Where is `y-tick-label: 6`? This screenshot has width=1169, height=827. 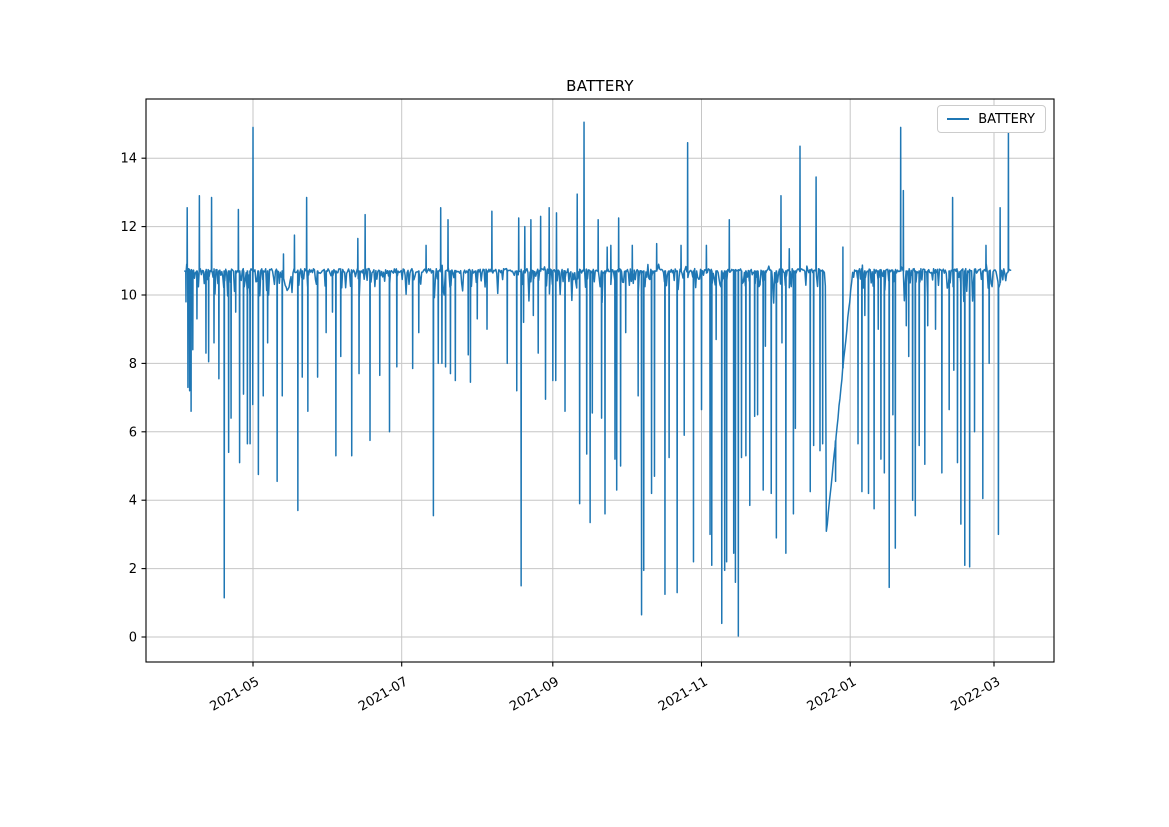
y-tick-label: 6 is located at coordinates (133, 432).